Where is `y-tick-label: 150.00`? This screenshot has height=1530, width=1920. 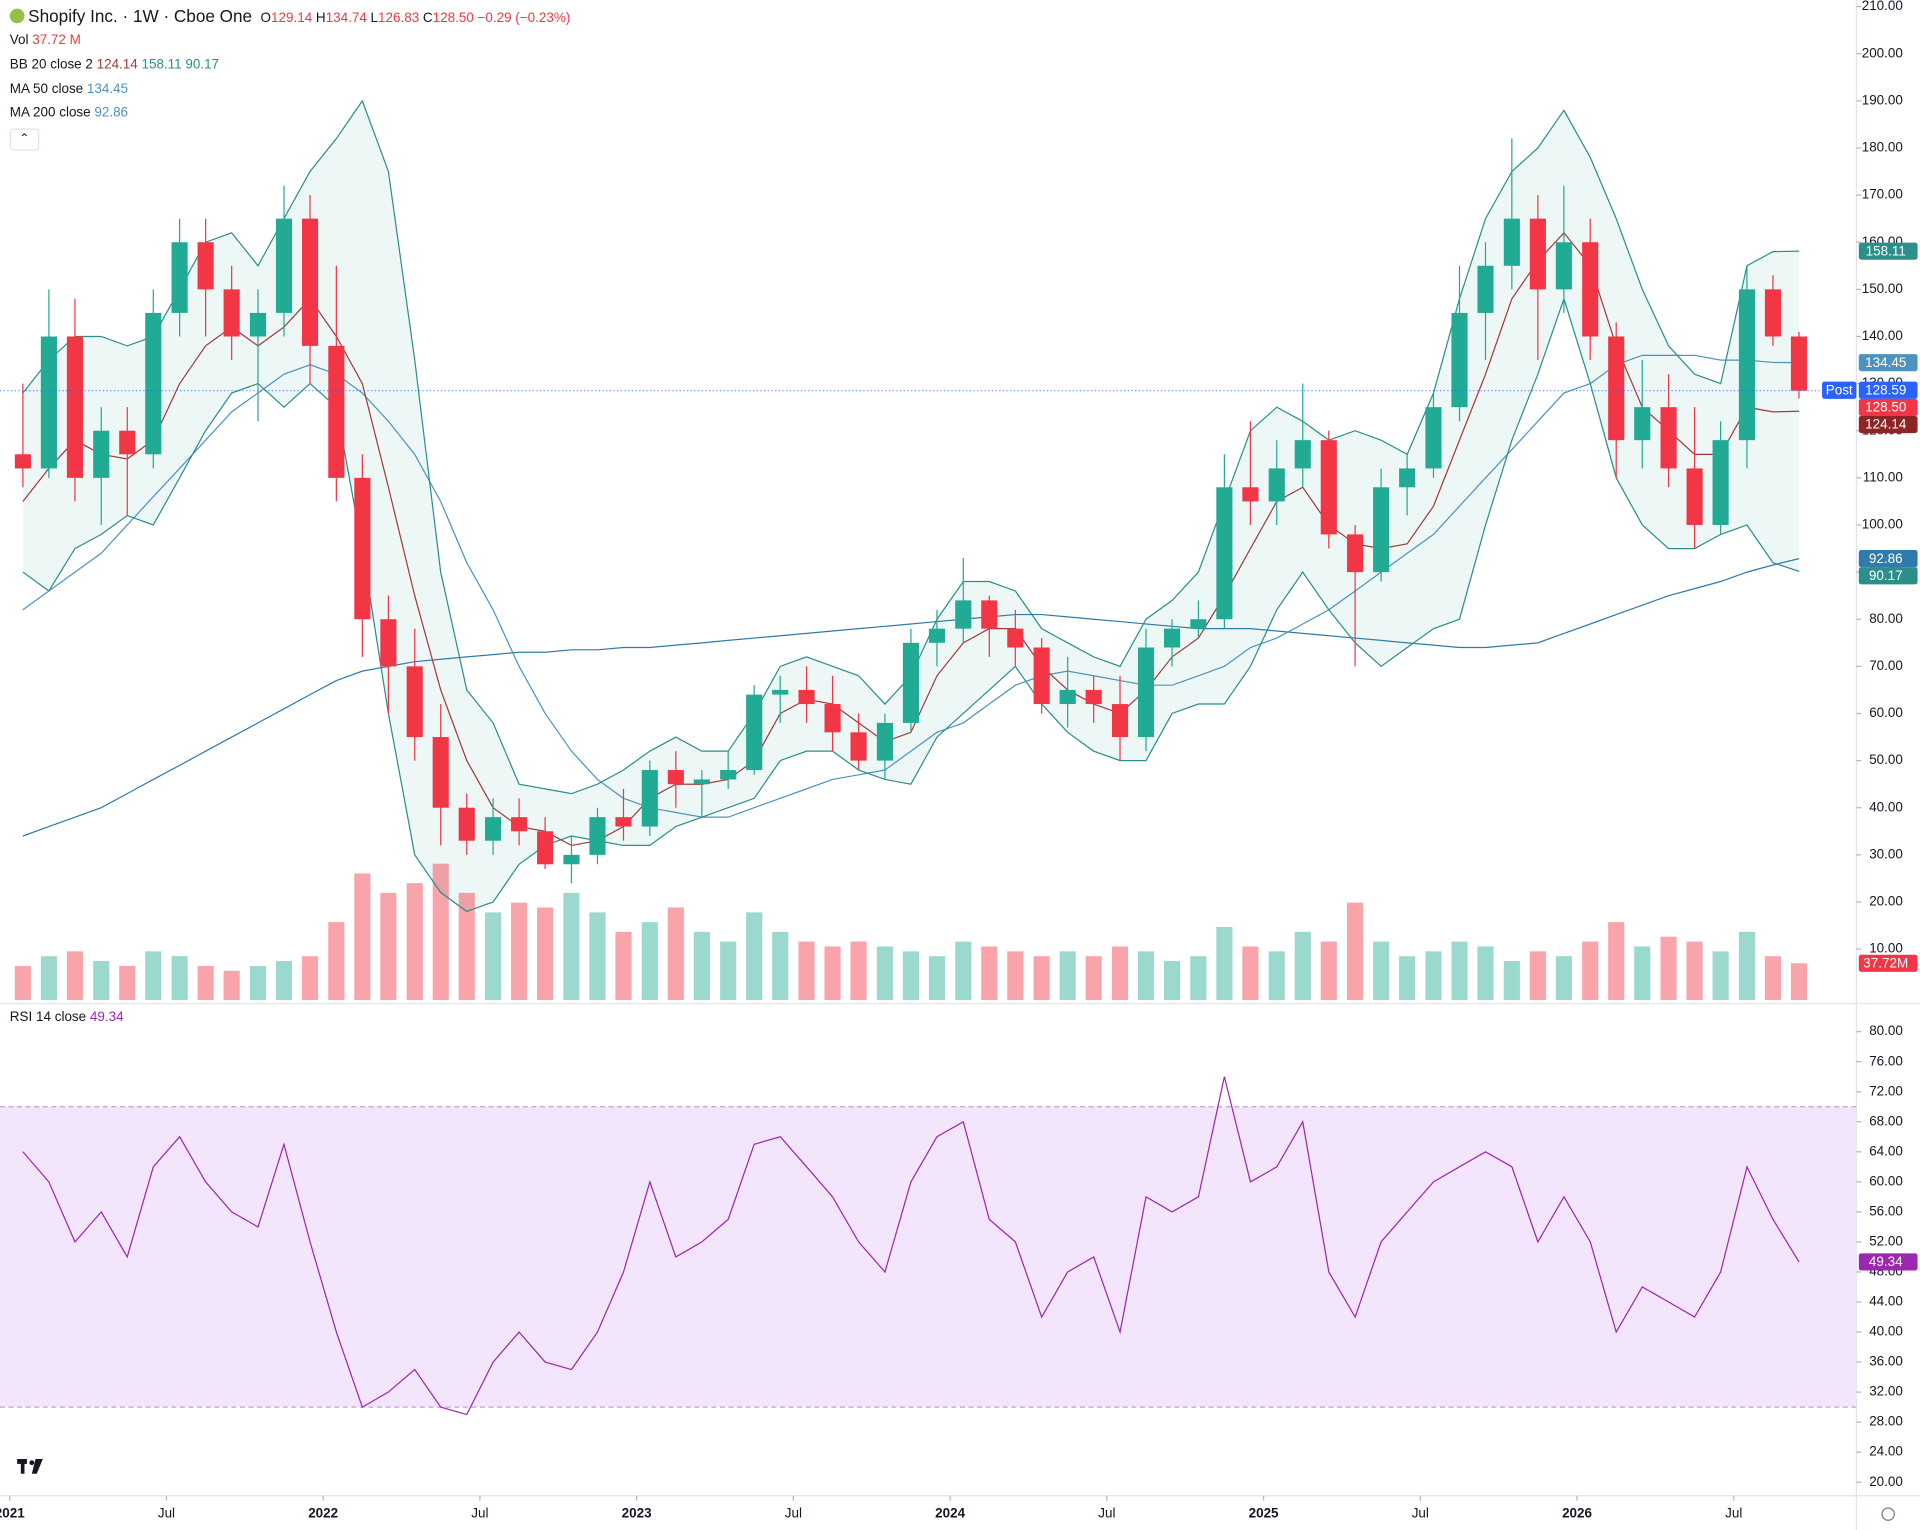
y-tick-label: 150.00 is located at coordinates (1882, 288).